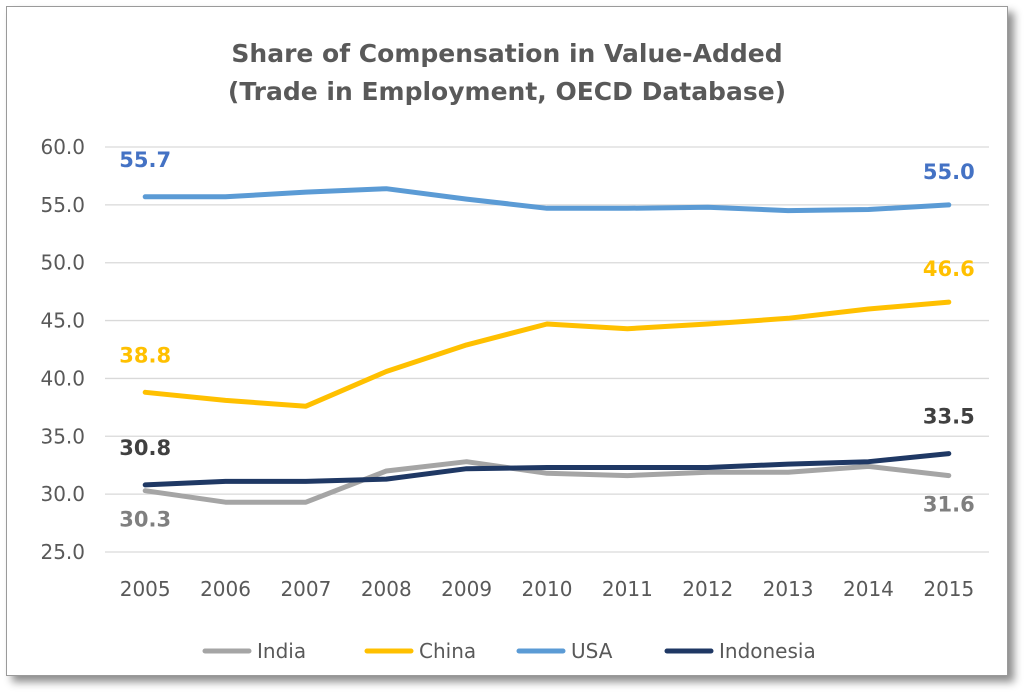  I want to click on y-tick-label: 45.0, so click(62, 321).